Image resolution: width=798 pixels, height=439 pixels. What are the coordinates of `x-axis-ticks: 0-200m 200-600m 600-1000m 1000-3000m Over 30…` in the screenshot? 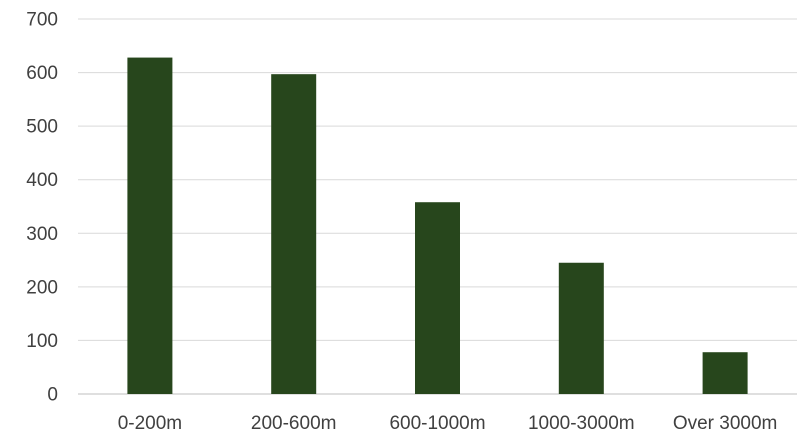 It's located at (448, 423).